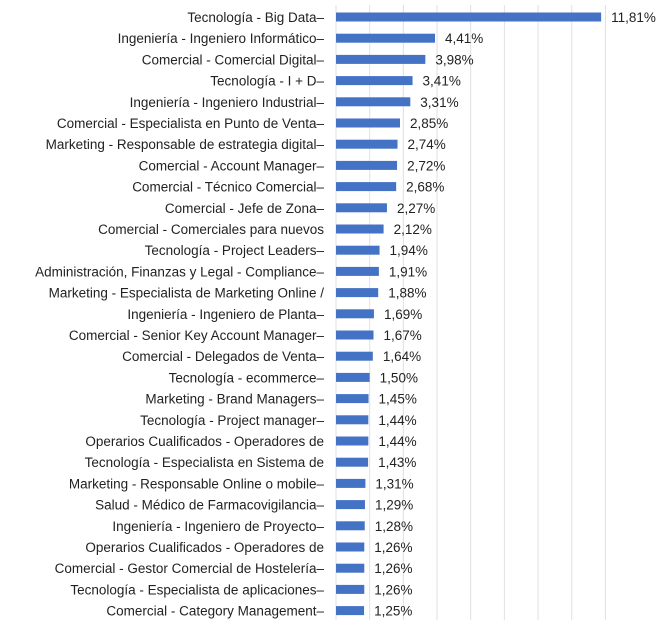  What do you see at coordinates (425, 187) in the screenshot?
I see `value-label: 2,68%` at bounding box center [425, 187].